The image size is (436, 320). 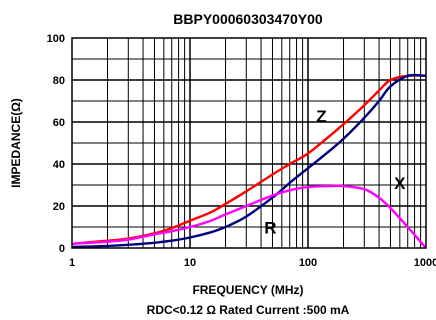 What do you see at coordinates (335, 172) in the screenshot?
I see `curve-labels: Z R X` at bounding box center [335, 172].